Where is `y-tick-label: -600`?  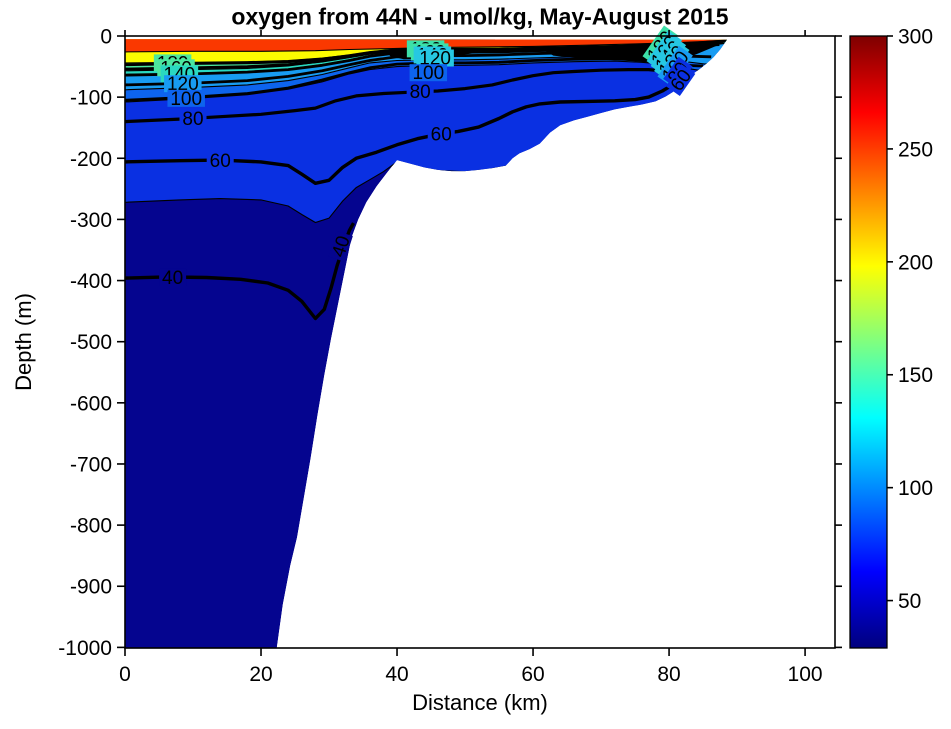
y-tick-label: -600 is located at coordinates (91, 403).